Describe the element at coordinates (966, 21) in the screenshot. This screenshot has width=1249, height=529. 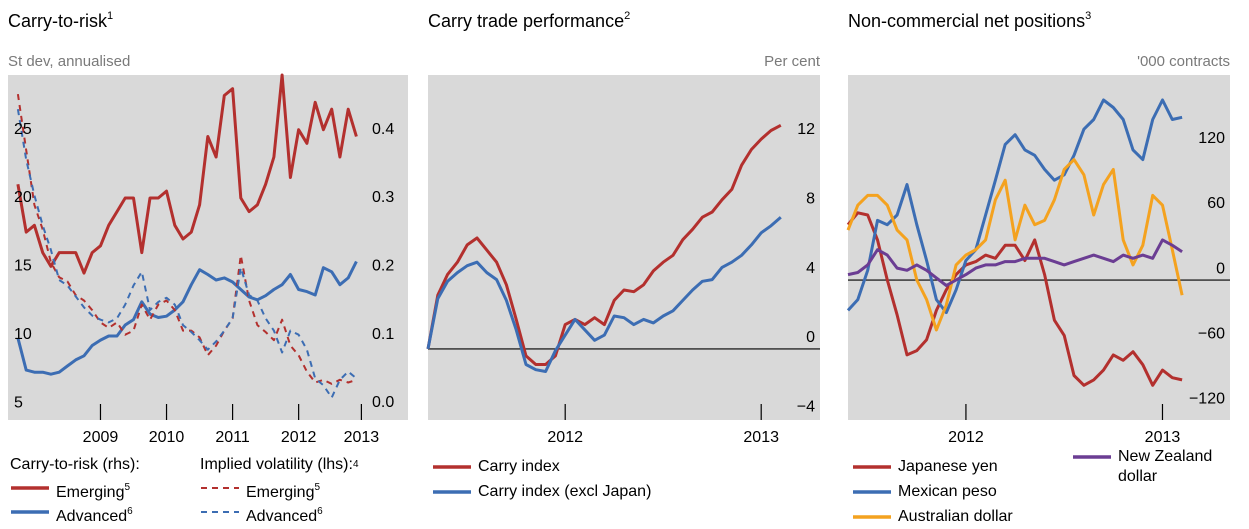
I see `title-text: Non-commercial net positions` at that location.